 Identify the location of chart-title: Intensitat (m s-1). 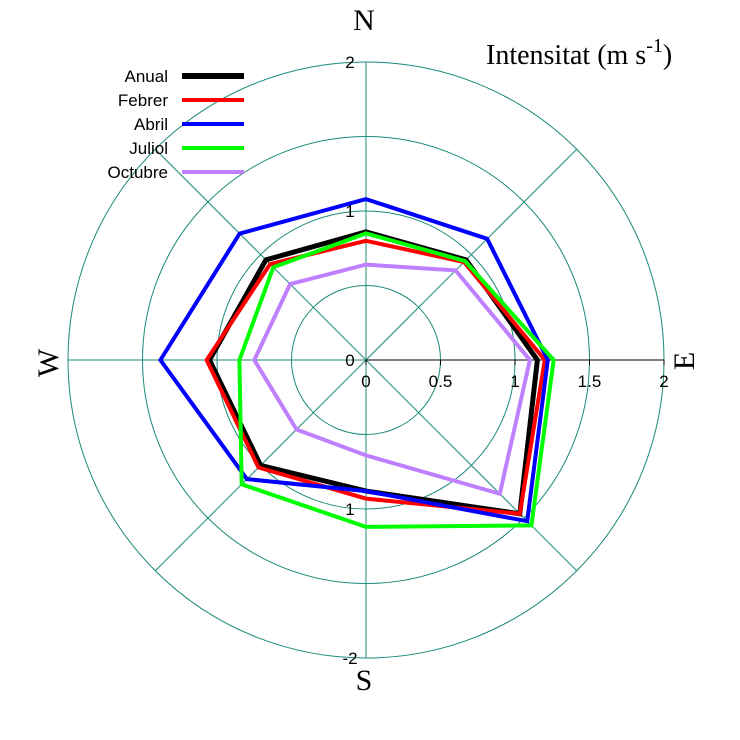
(579, 53).